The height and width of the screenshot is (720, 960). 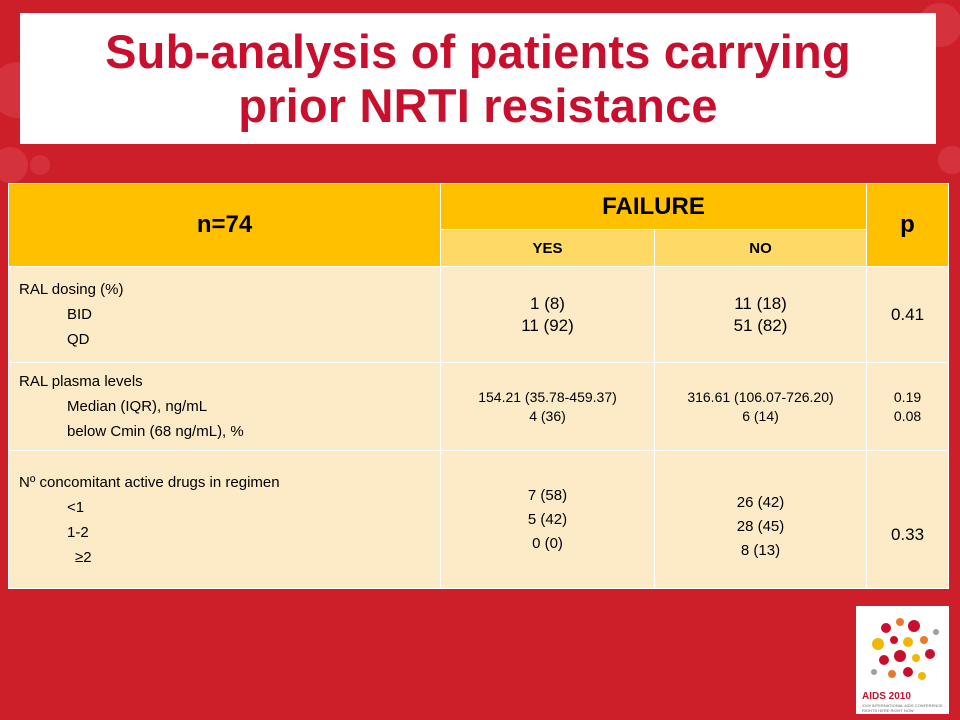 I want to click on cell-value: 5 (42), so click(x=547, y=519).